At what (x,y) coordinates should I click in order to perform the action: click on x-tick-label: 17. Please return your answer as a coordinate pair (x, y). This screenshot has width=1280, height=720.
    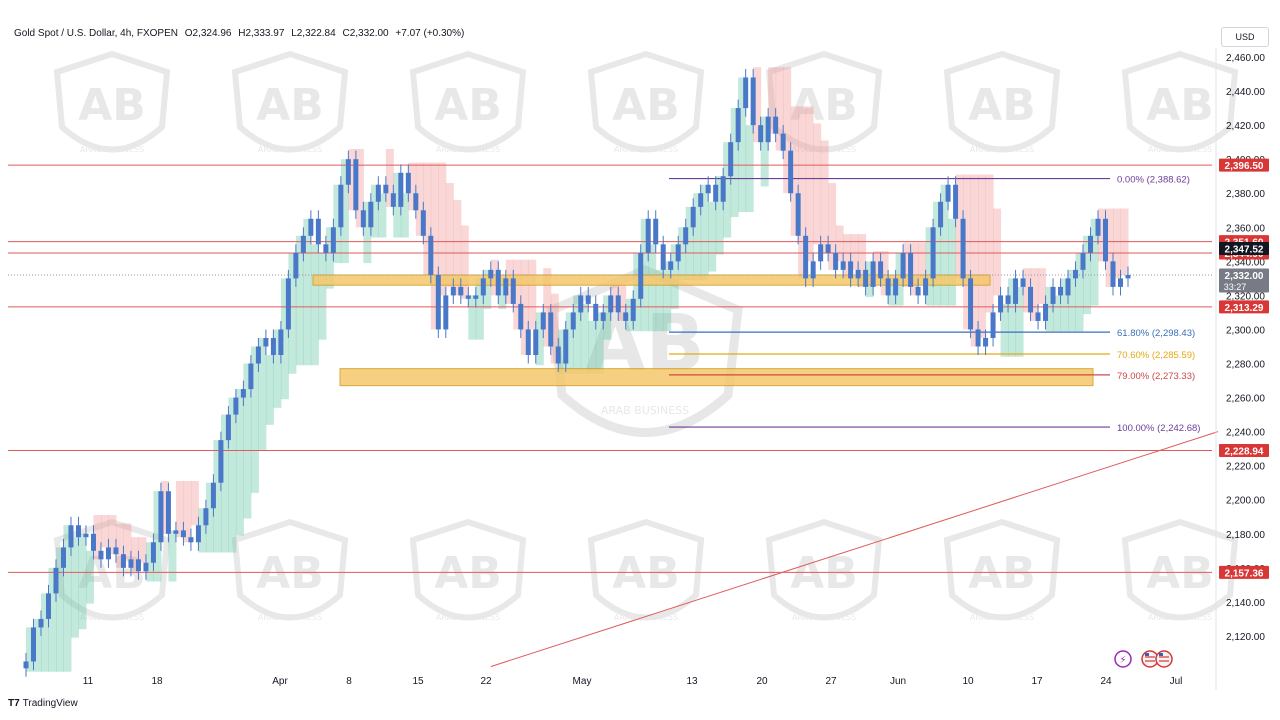
    Looking at the image, I should click on (1037, 681).